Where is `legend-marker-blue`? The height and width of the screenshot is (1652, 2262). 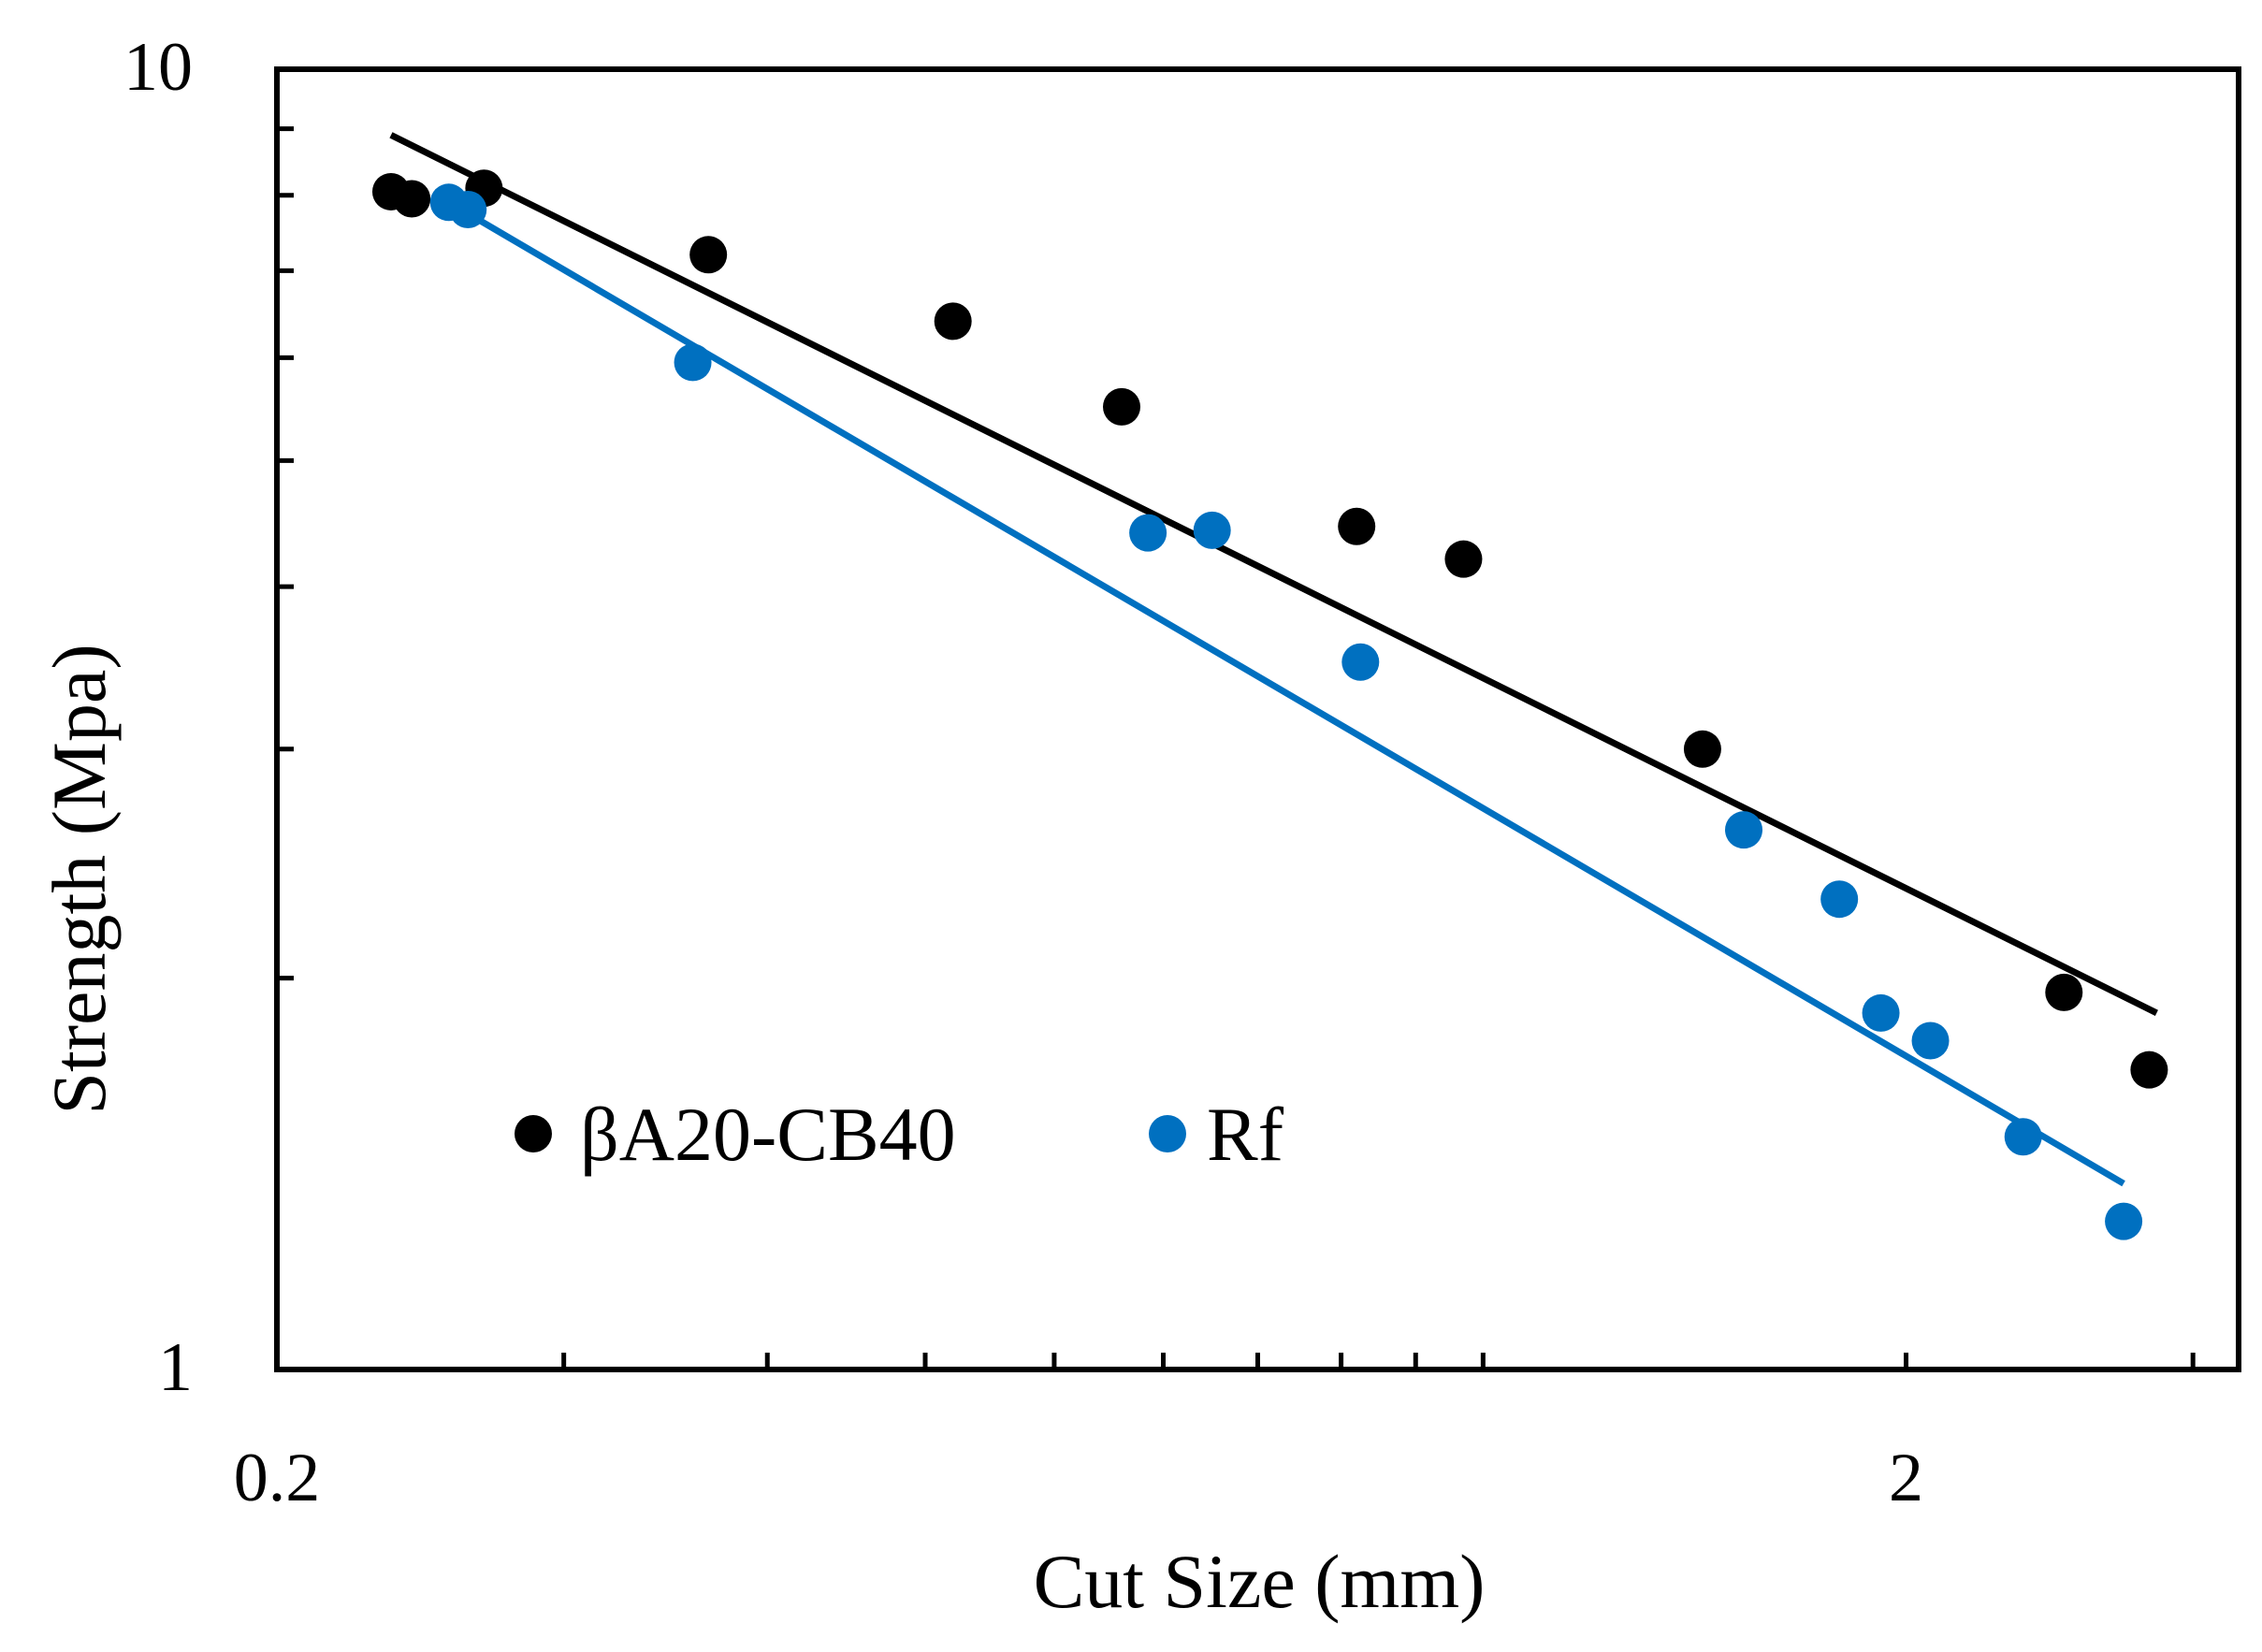 legend-marker-blue is located at coordinates (1167, 1133).